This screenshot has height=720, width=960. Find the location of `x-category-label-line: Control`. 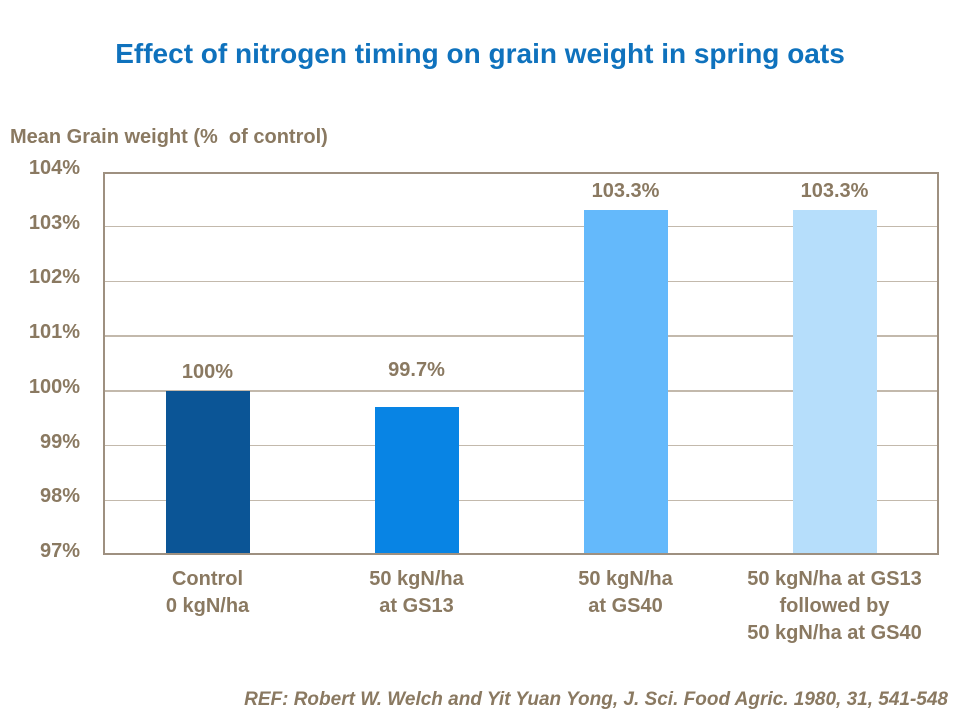

x-category-label-line: Control is located at coordinates (207, 579).